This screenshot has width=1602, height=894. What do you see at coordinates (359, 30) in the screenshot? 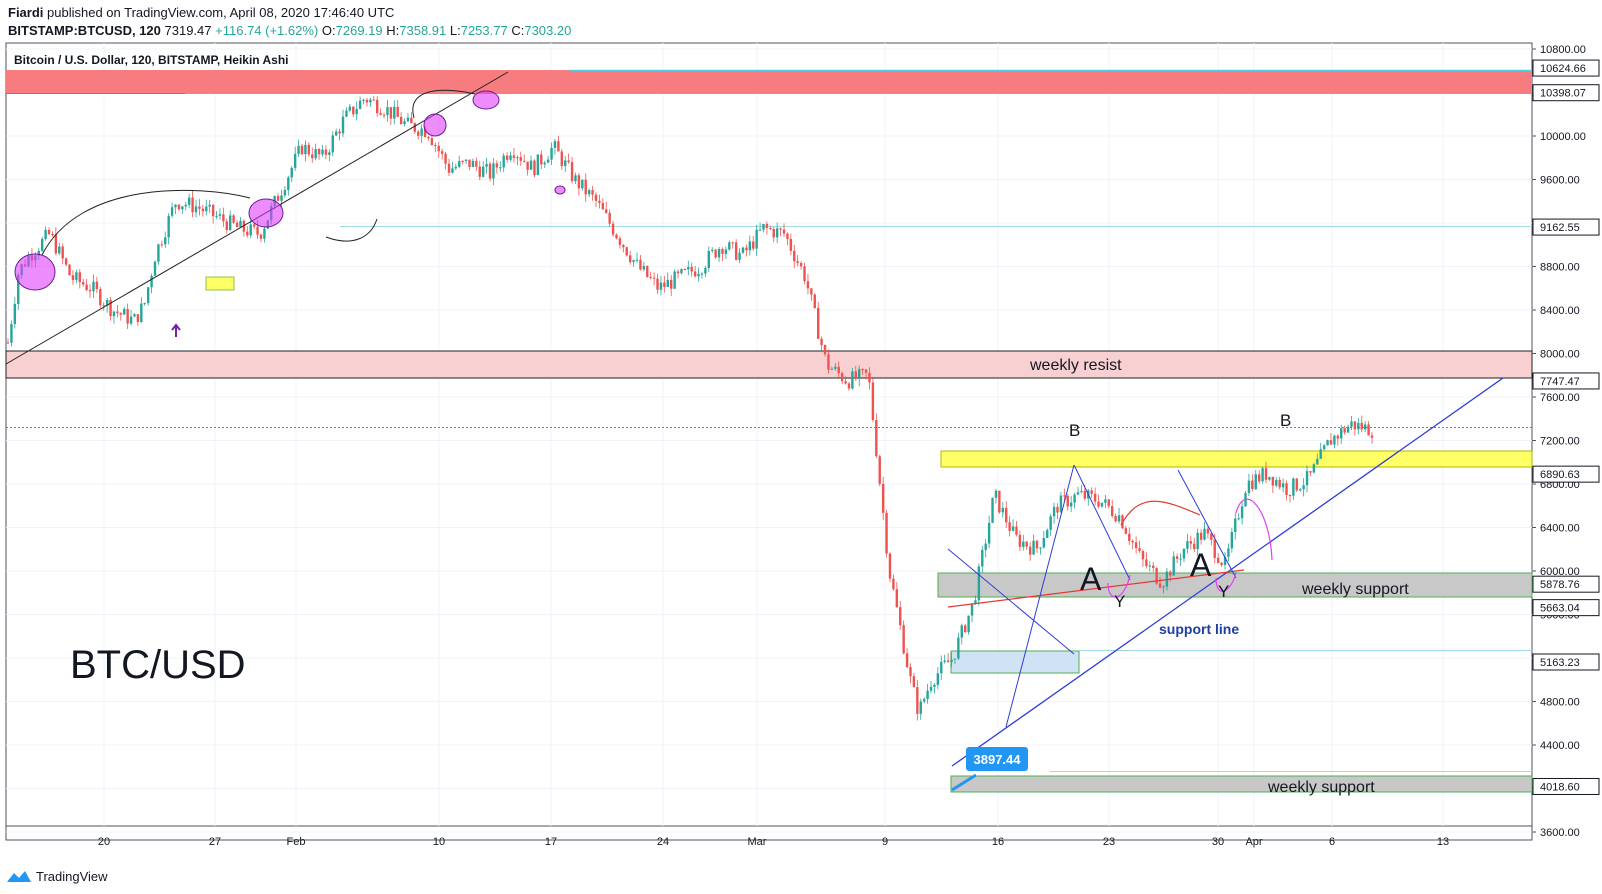
I see `open-value: 7269.19` at bounding box center [359, 30].